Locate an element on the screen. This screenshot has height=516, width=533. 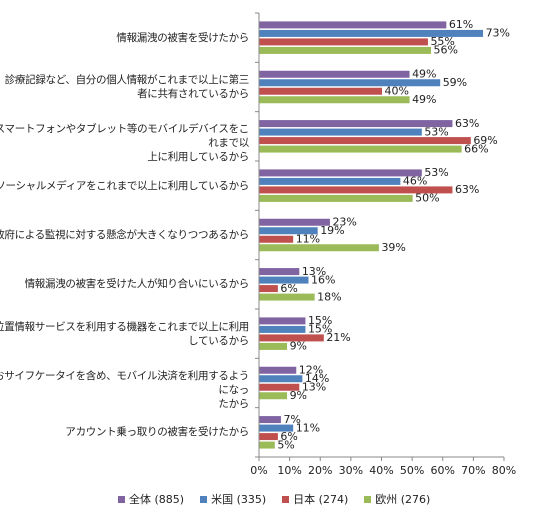
bar-value-label: 40% is located at coordinates (397, 91).